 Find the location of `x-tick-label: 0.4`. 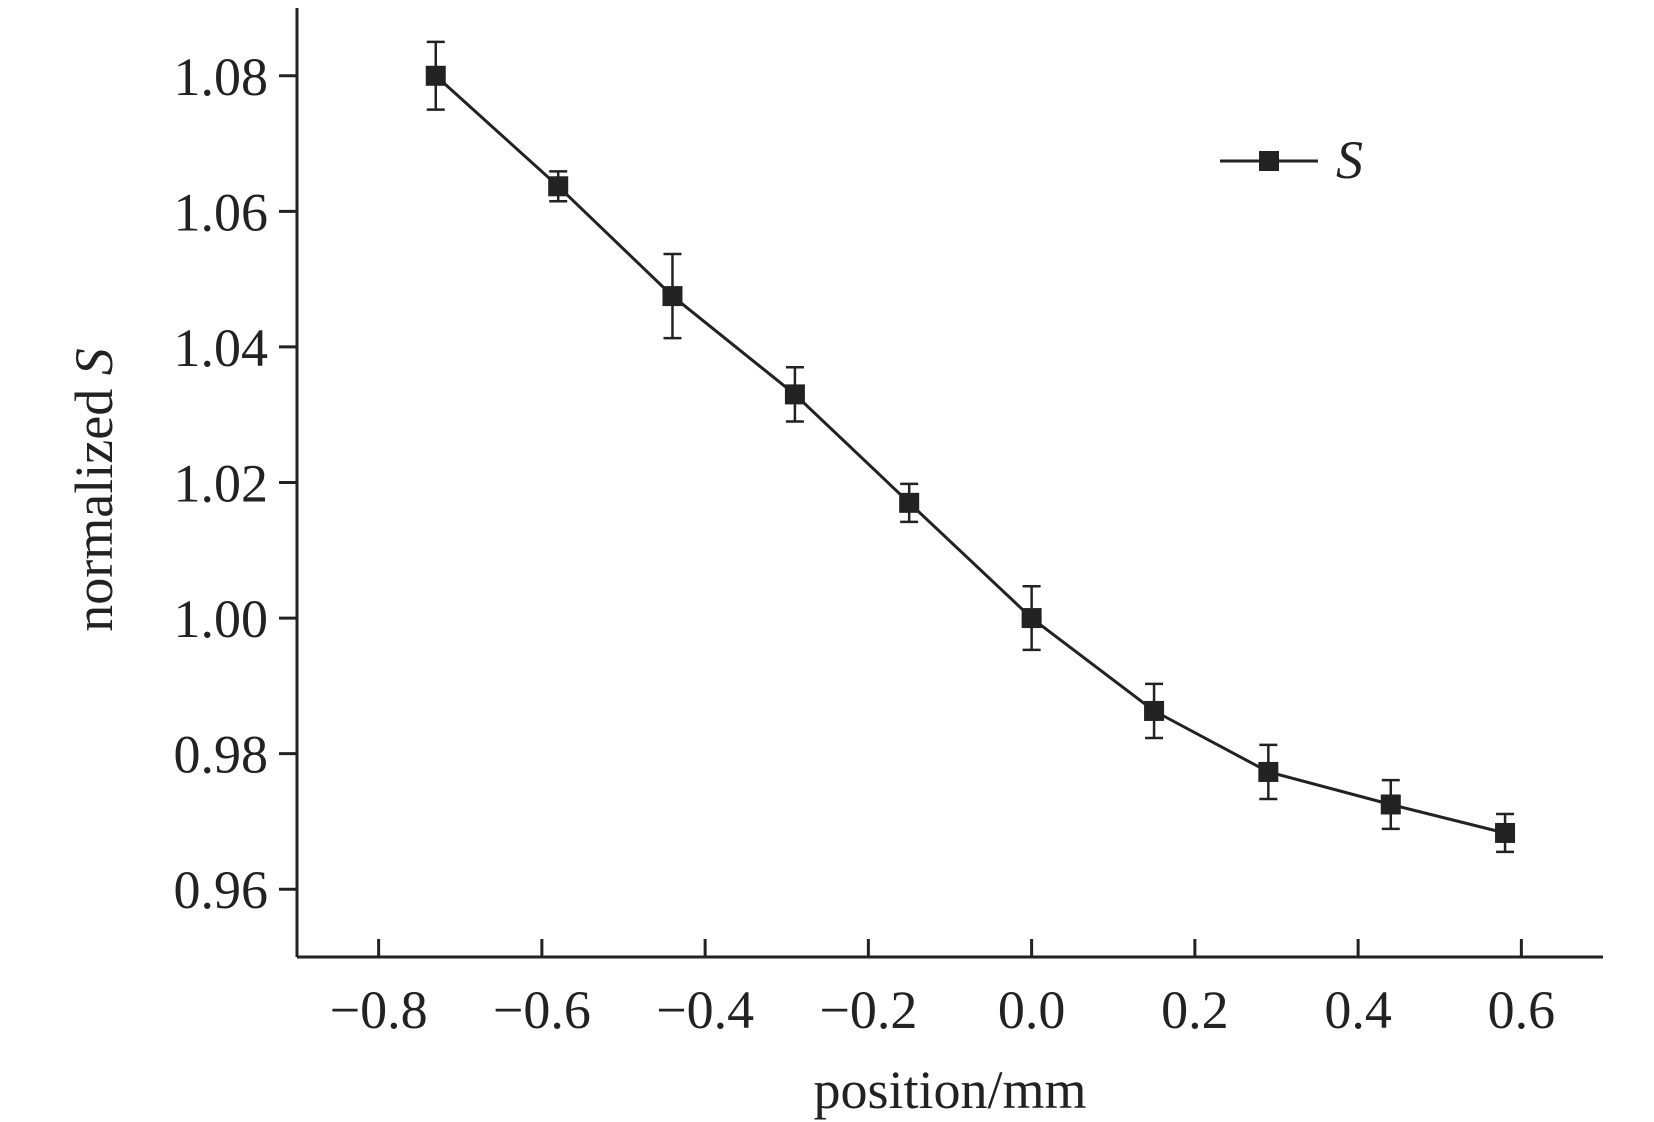

x-tick-label: 0.4 is located at coordinates (1358, 1010).